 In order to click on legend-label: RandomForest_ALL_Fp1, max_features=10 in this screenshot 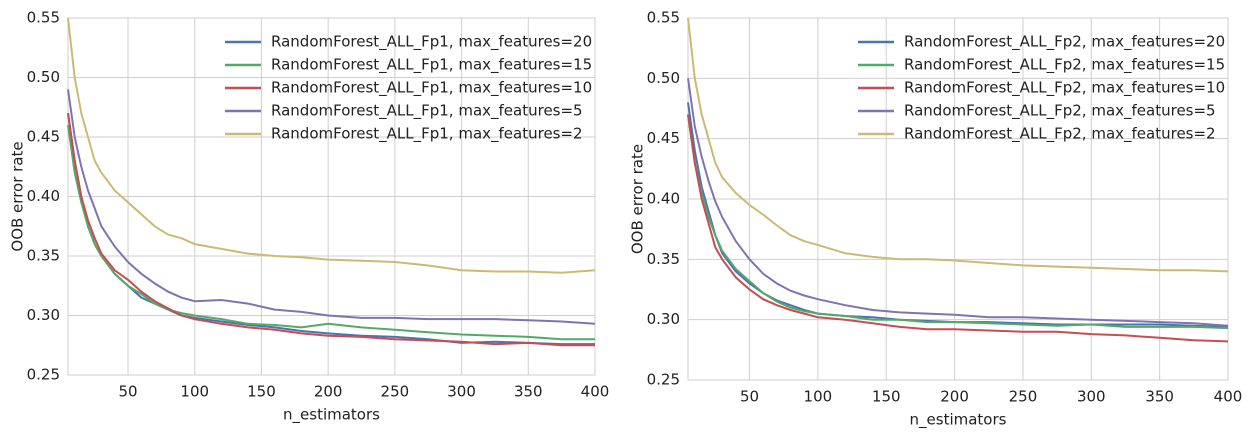, I will do `click(431, 88)`.